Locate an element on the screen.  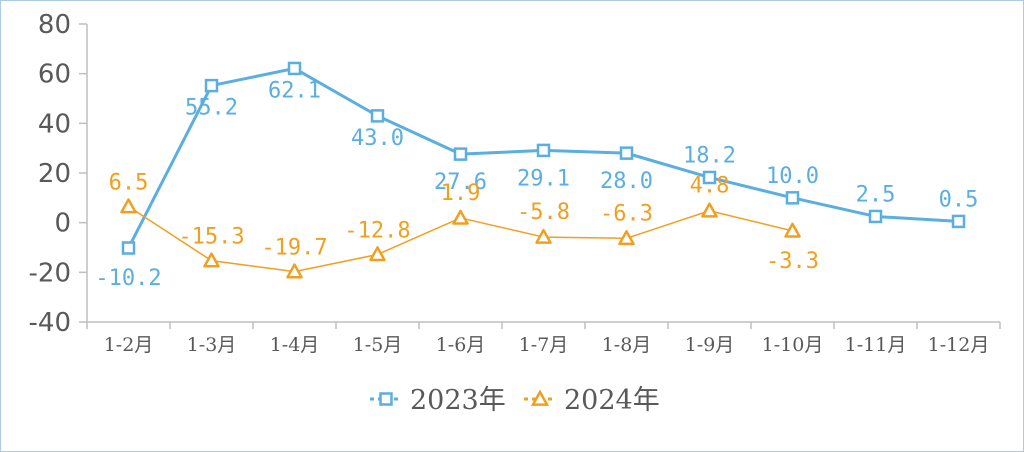
data-label-2024年-5: -5.8 is located at coordinates (543, 212).